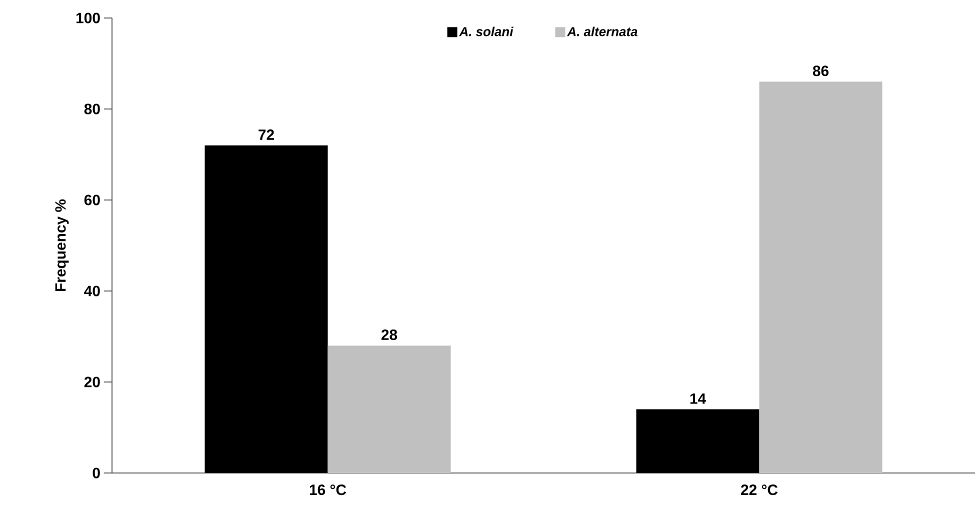  What do you see at coordinates (698, 398) in the screenshot?
I see `data-label: 14` at bounding box center [698, 398].